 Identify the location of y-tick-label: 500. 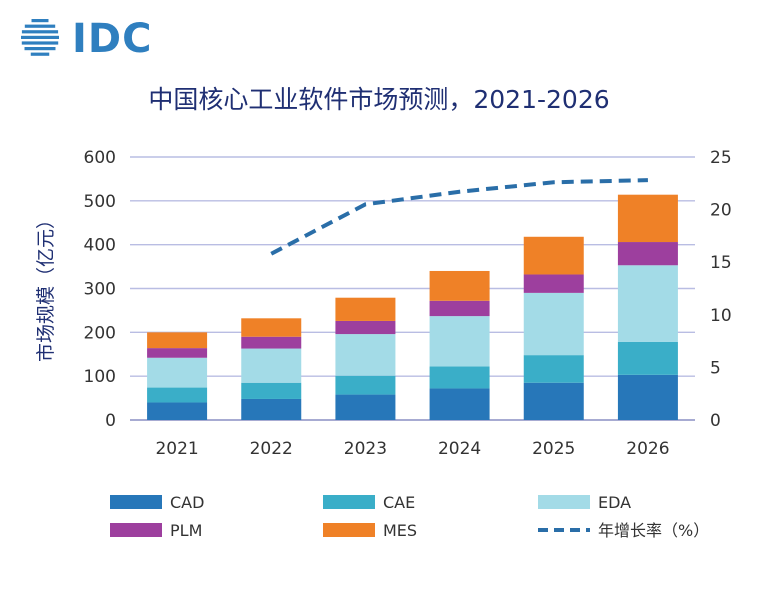
(100, 202).